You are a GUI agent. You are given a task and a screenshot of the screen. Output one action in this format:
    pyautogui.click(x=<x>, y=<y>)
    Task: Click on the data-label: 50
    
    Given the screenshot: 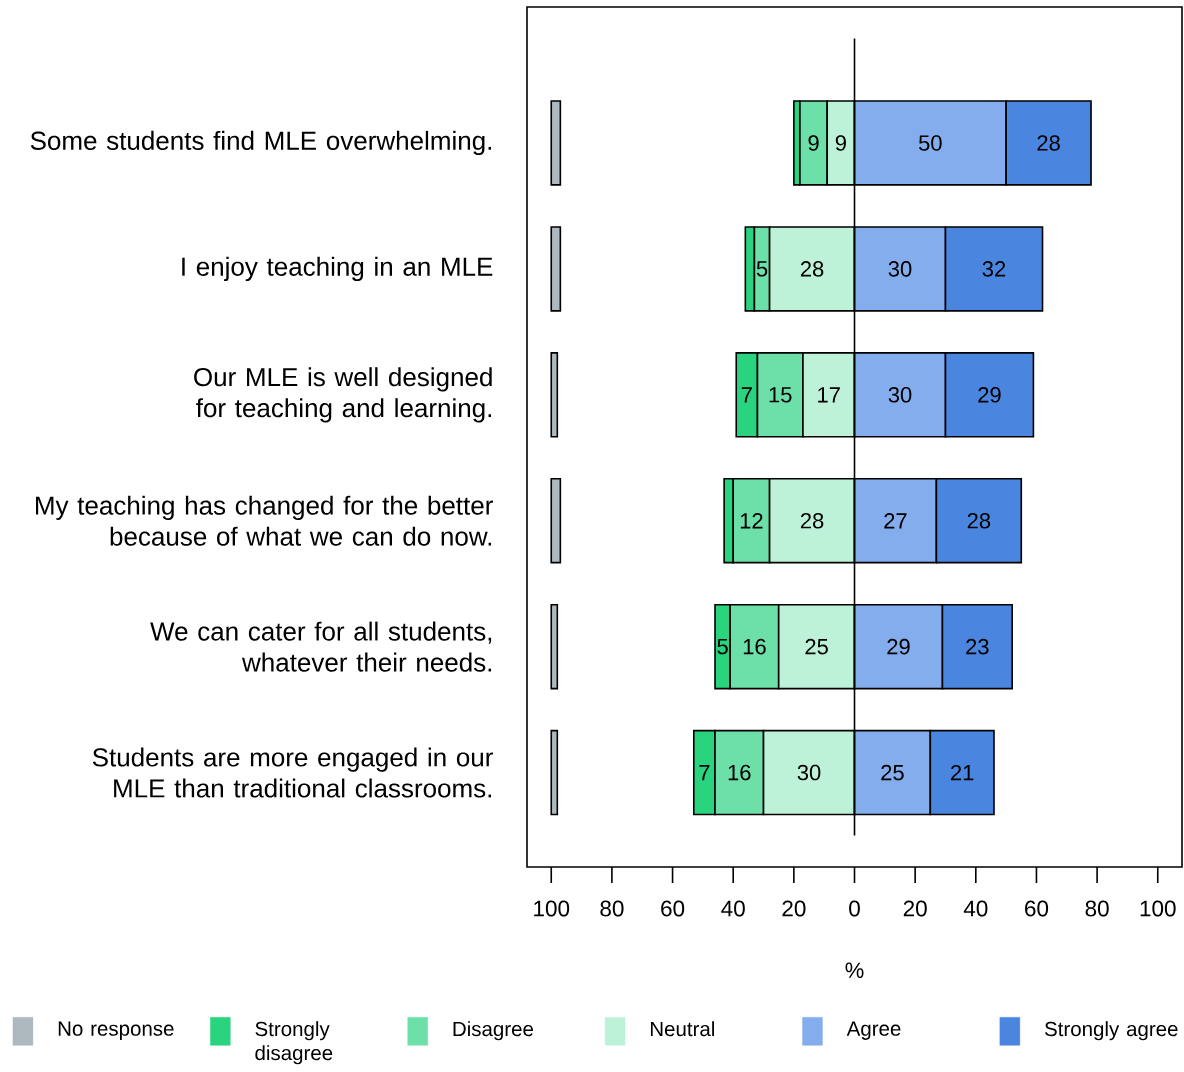 What is the action you would take?
    pyautogui.click(x=930, y=143)
    